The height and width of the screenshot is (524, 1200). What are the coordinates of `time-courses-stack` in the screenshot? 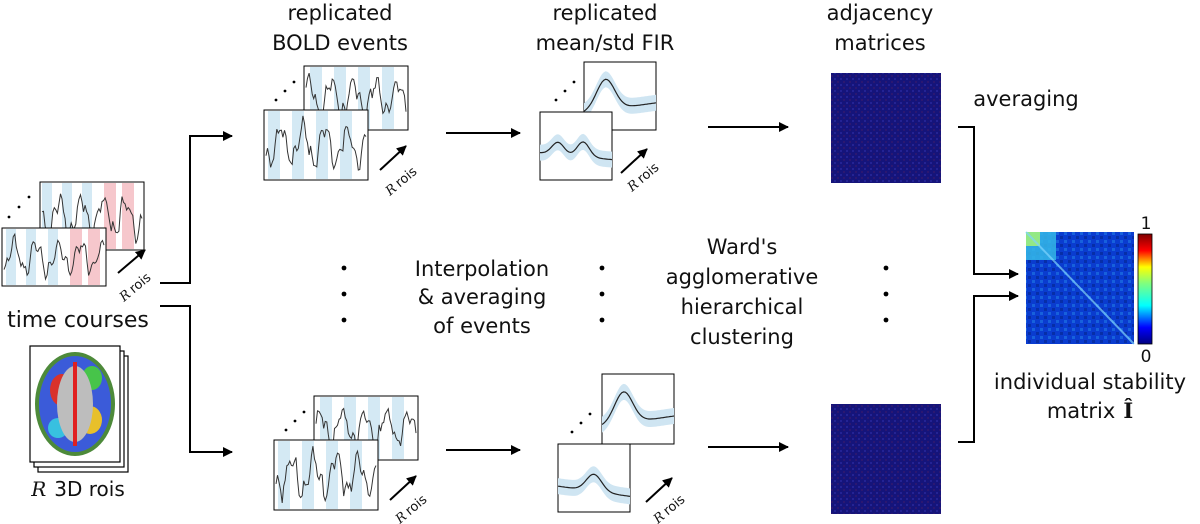 It's located at (73, 234).